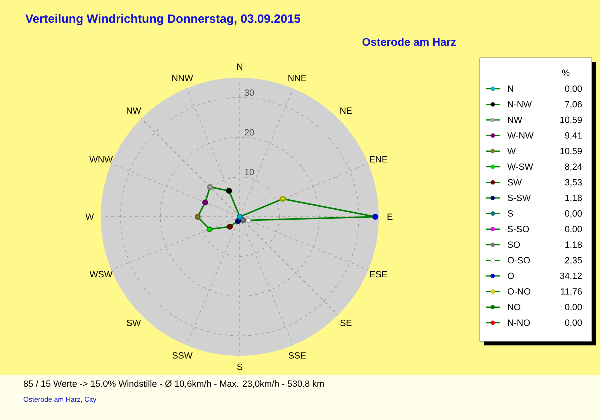  I want to click on text: W, so click(512, 151).